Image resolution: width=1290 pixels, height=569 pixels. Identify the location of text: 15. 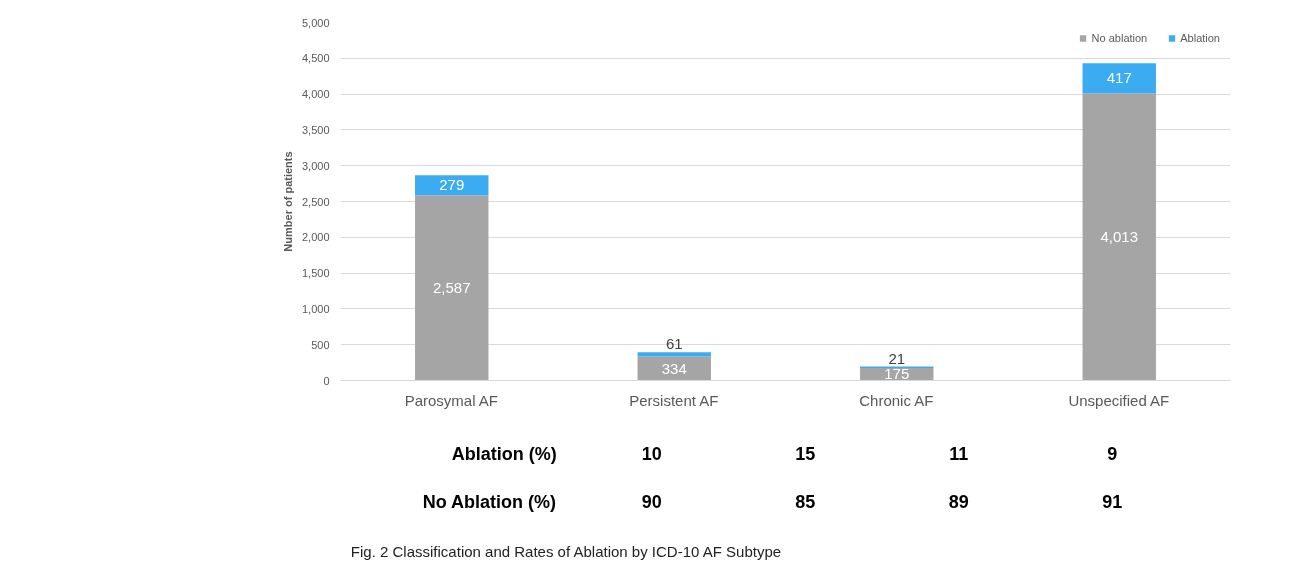
(805, 454).